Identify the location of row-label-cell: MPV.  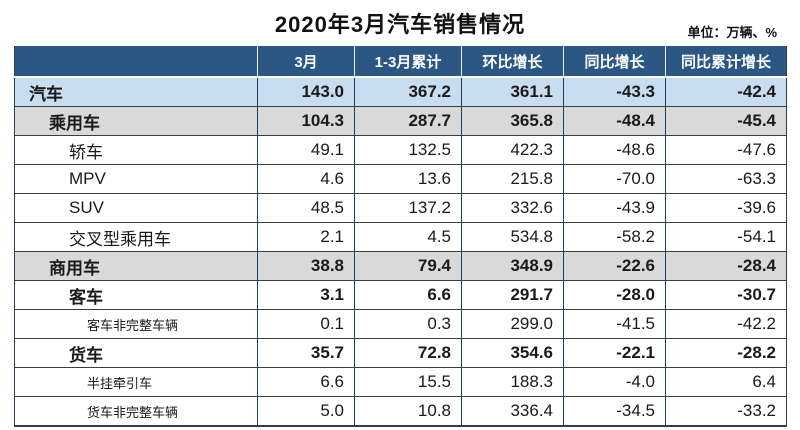
(136, 179).